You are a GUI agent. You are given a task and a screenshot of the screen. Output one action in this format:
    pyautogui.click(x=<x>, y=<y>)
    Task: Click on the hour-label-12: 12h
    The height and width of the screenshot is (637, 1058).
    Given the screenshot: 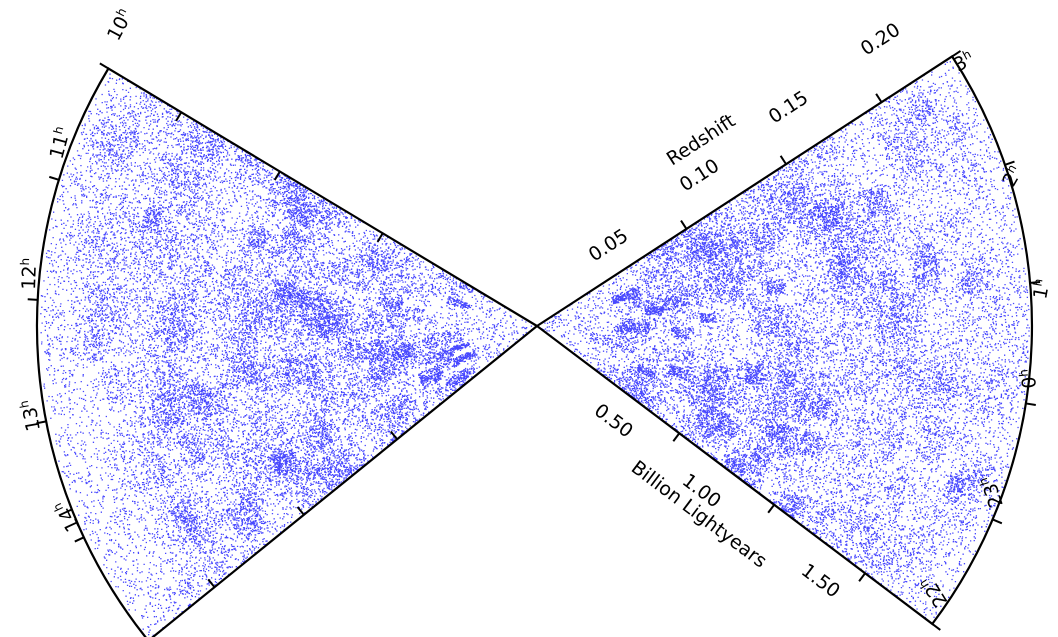 What is the action you would take?
    pyautogui.click(x=29, y=274)
    